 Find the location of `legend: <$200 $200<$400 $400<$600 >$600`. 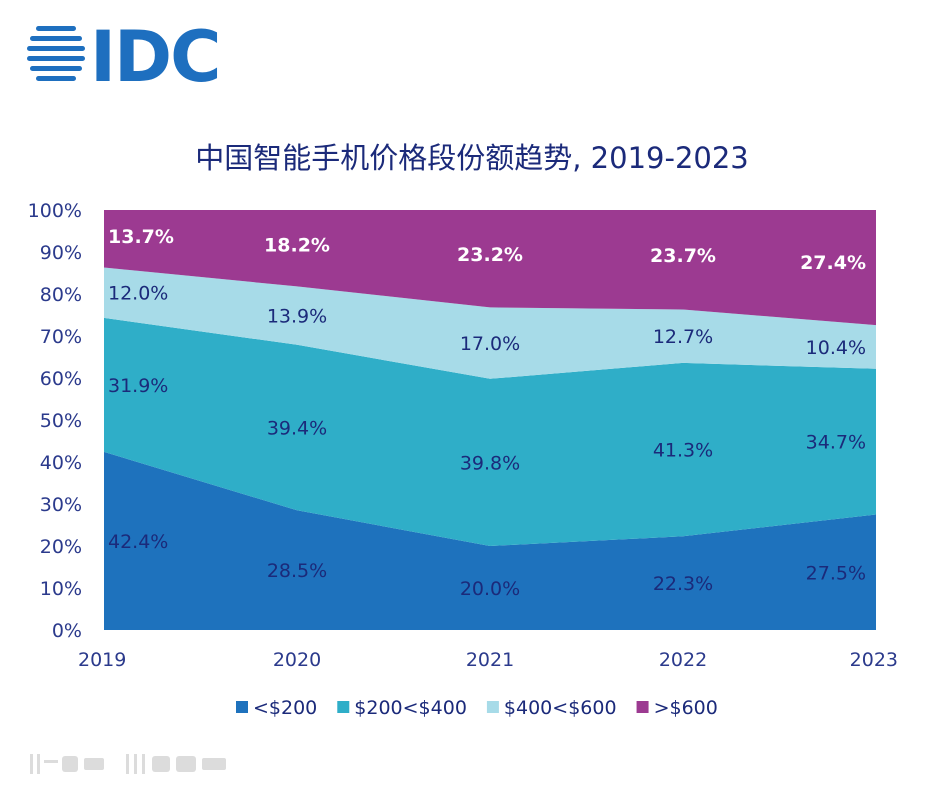

legend: <$200 $200<$400 $400<$600 >$600 is located at coordinates (477, 708).